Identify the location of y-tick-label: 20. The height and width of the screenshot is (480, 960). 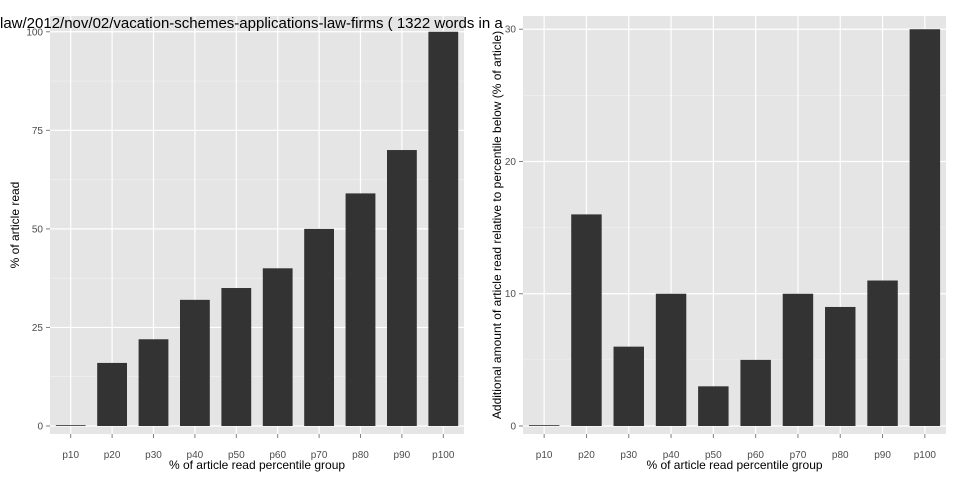
(511, 162).